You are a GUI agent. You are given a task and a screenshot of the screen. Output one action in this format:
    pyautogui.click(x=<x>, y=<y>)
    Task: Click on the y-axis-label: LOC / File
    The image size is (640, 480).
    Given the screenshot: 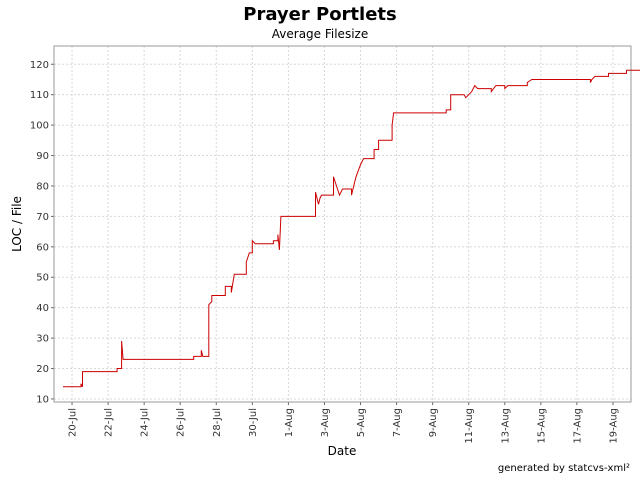 What is the action you would take?
    pyautogui.click(x=17, y=224)
    